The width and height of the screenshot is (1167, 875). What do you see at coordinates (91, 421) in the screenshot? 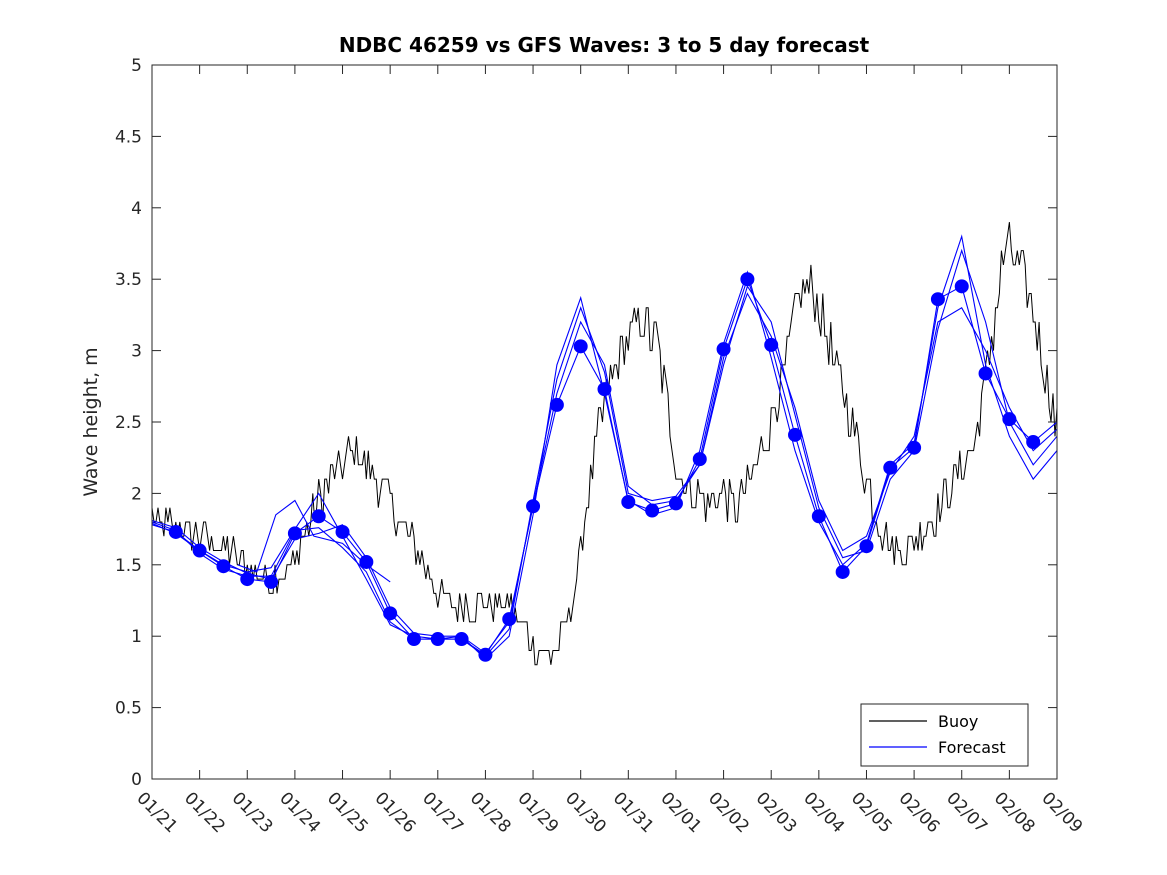
I see `y-axis-label: Wave height, m` at bounding box center [91, 421].